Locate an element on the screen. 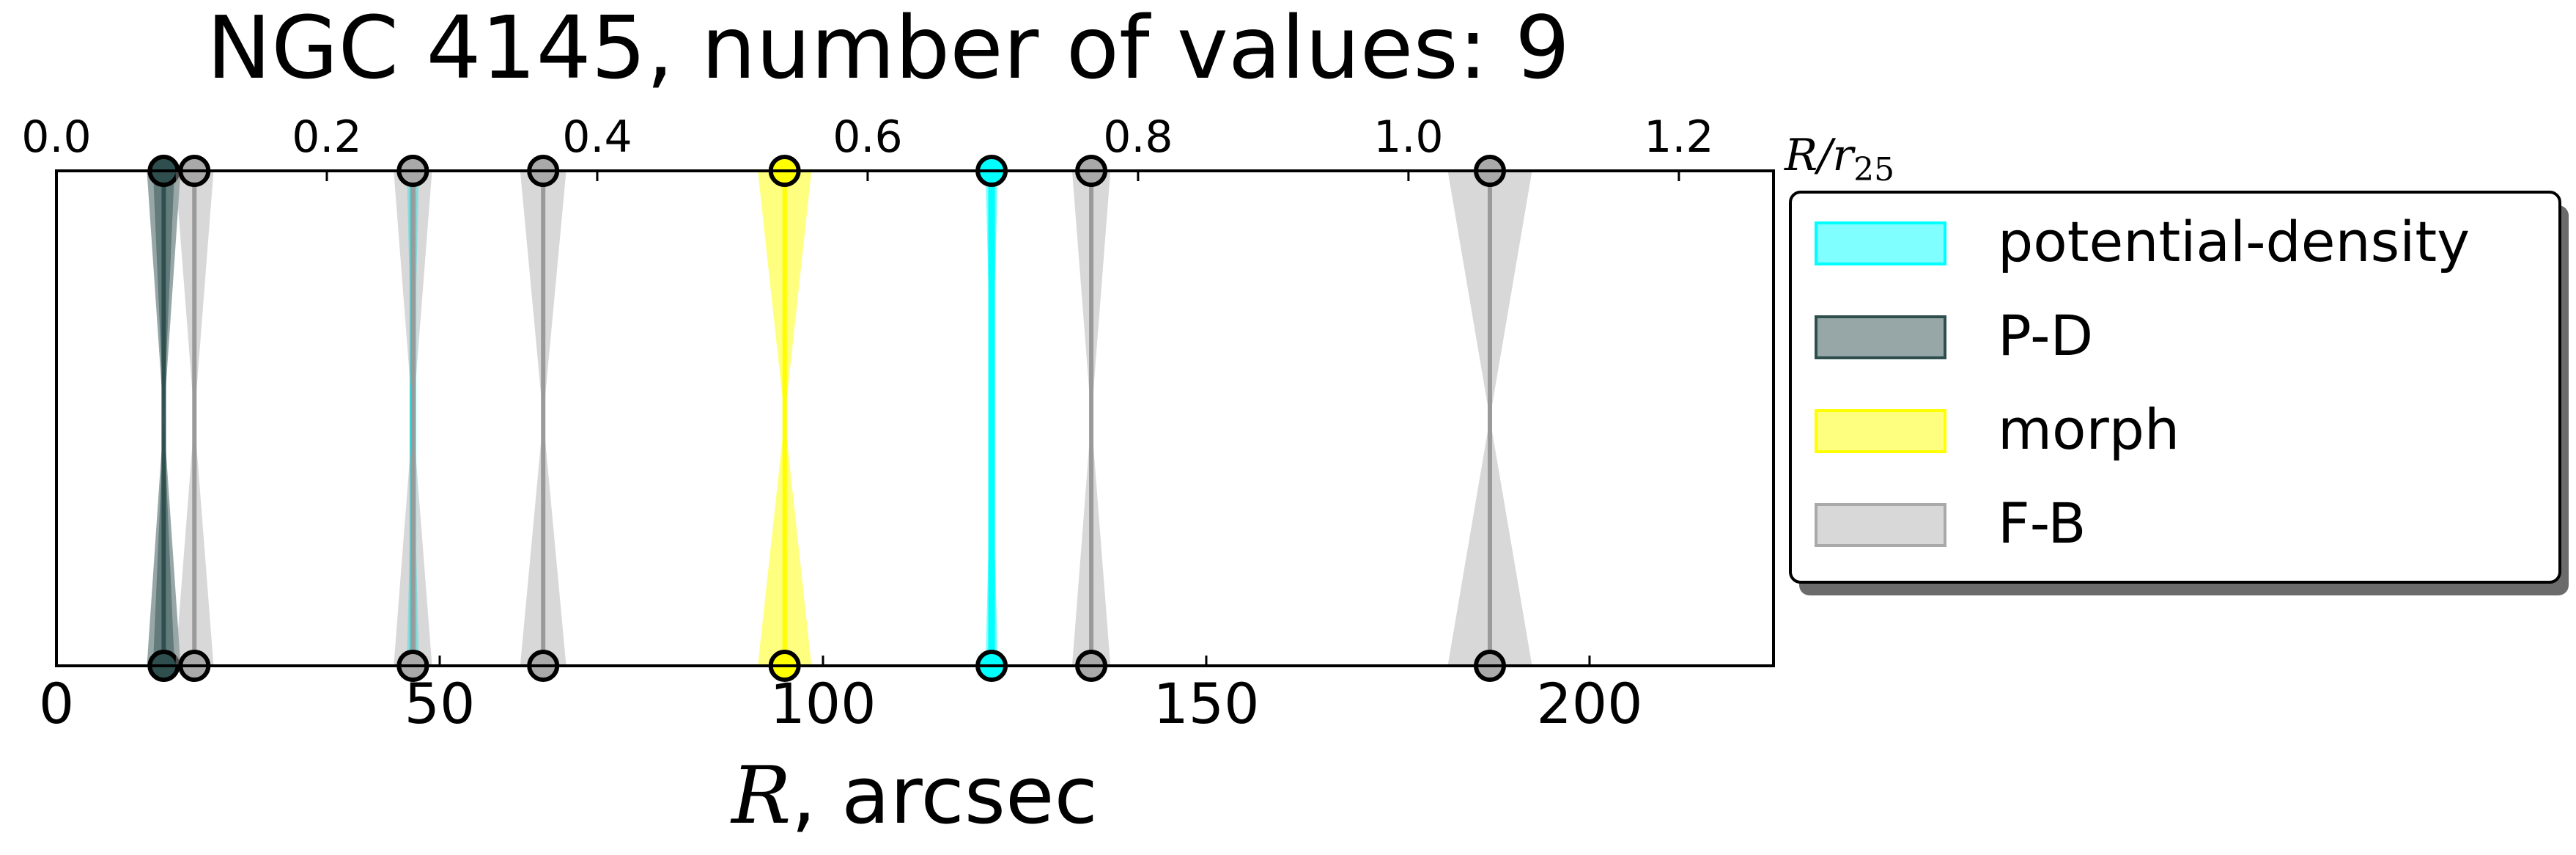  top-axis: 0.0 0.2 0.4 0.6 0.8 1.0 1.2 is located at coordinates (867, 146).